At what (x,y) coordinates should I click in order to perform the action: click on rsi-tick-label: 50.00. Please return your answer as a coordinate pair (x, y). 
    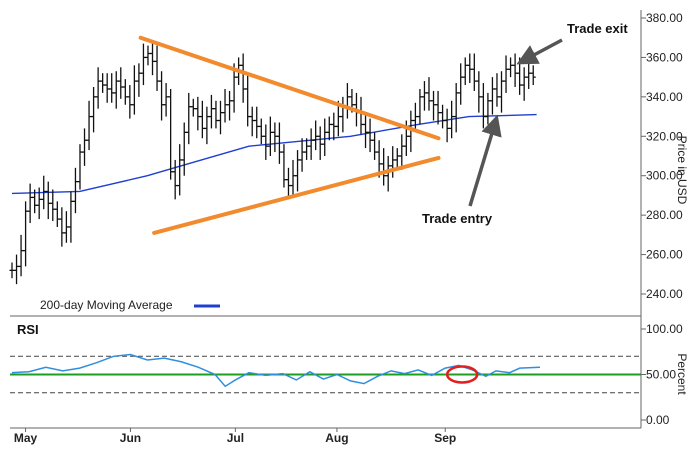
    Looking at the image, I should click on (661, 375).